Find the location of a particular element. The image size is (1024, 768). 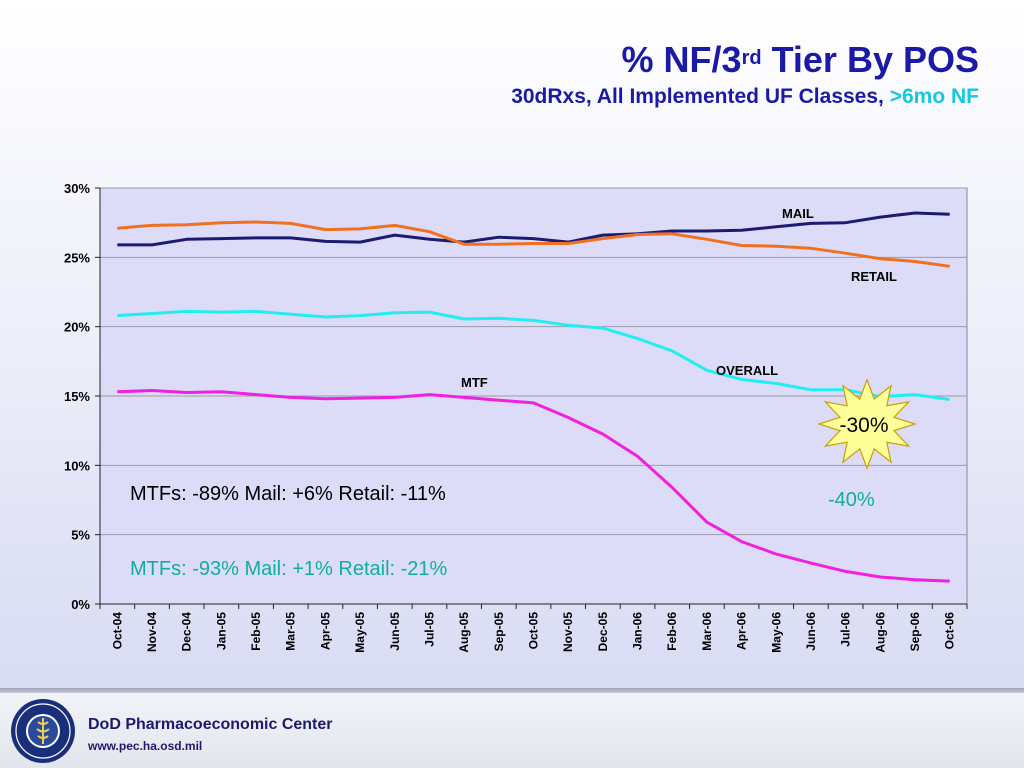

mtf-series-label: MTF is located at coordinates (474, 382).